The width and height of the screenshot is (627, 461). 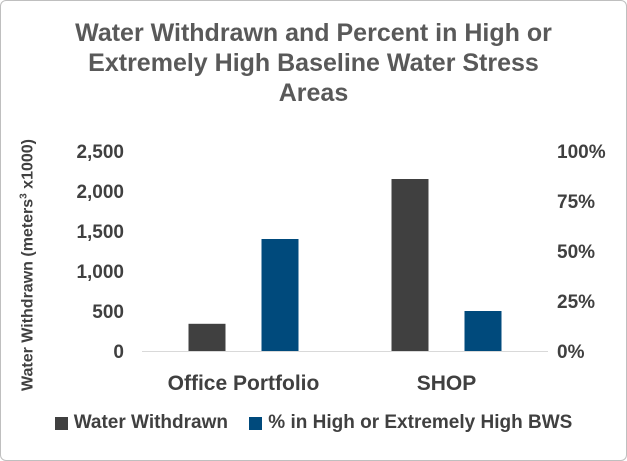 What do you see at coordinates (256, 423) in the screenshot?
I see `legend-swatch-bws-percent` at bounding box center [256, 423].